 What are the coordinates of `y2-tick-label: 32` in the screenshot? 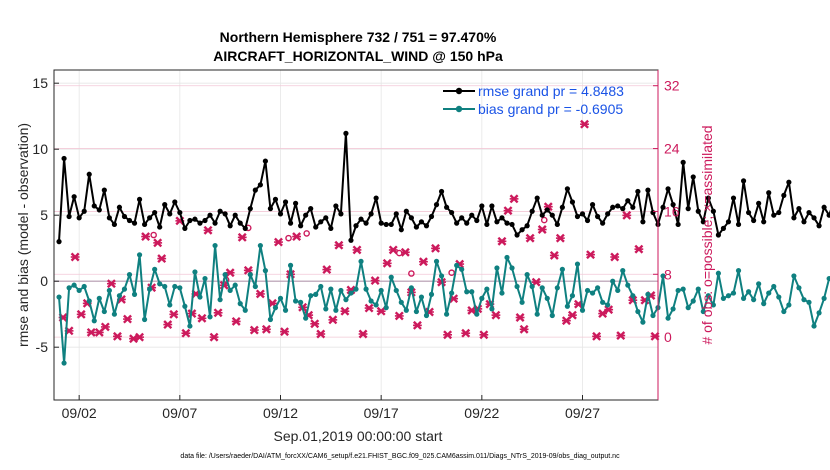 It's located at (672, 86).